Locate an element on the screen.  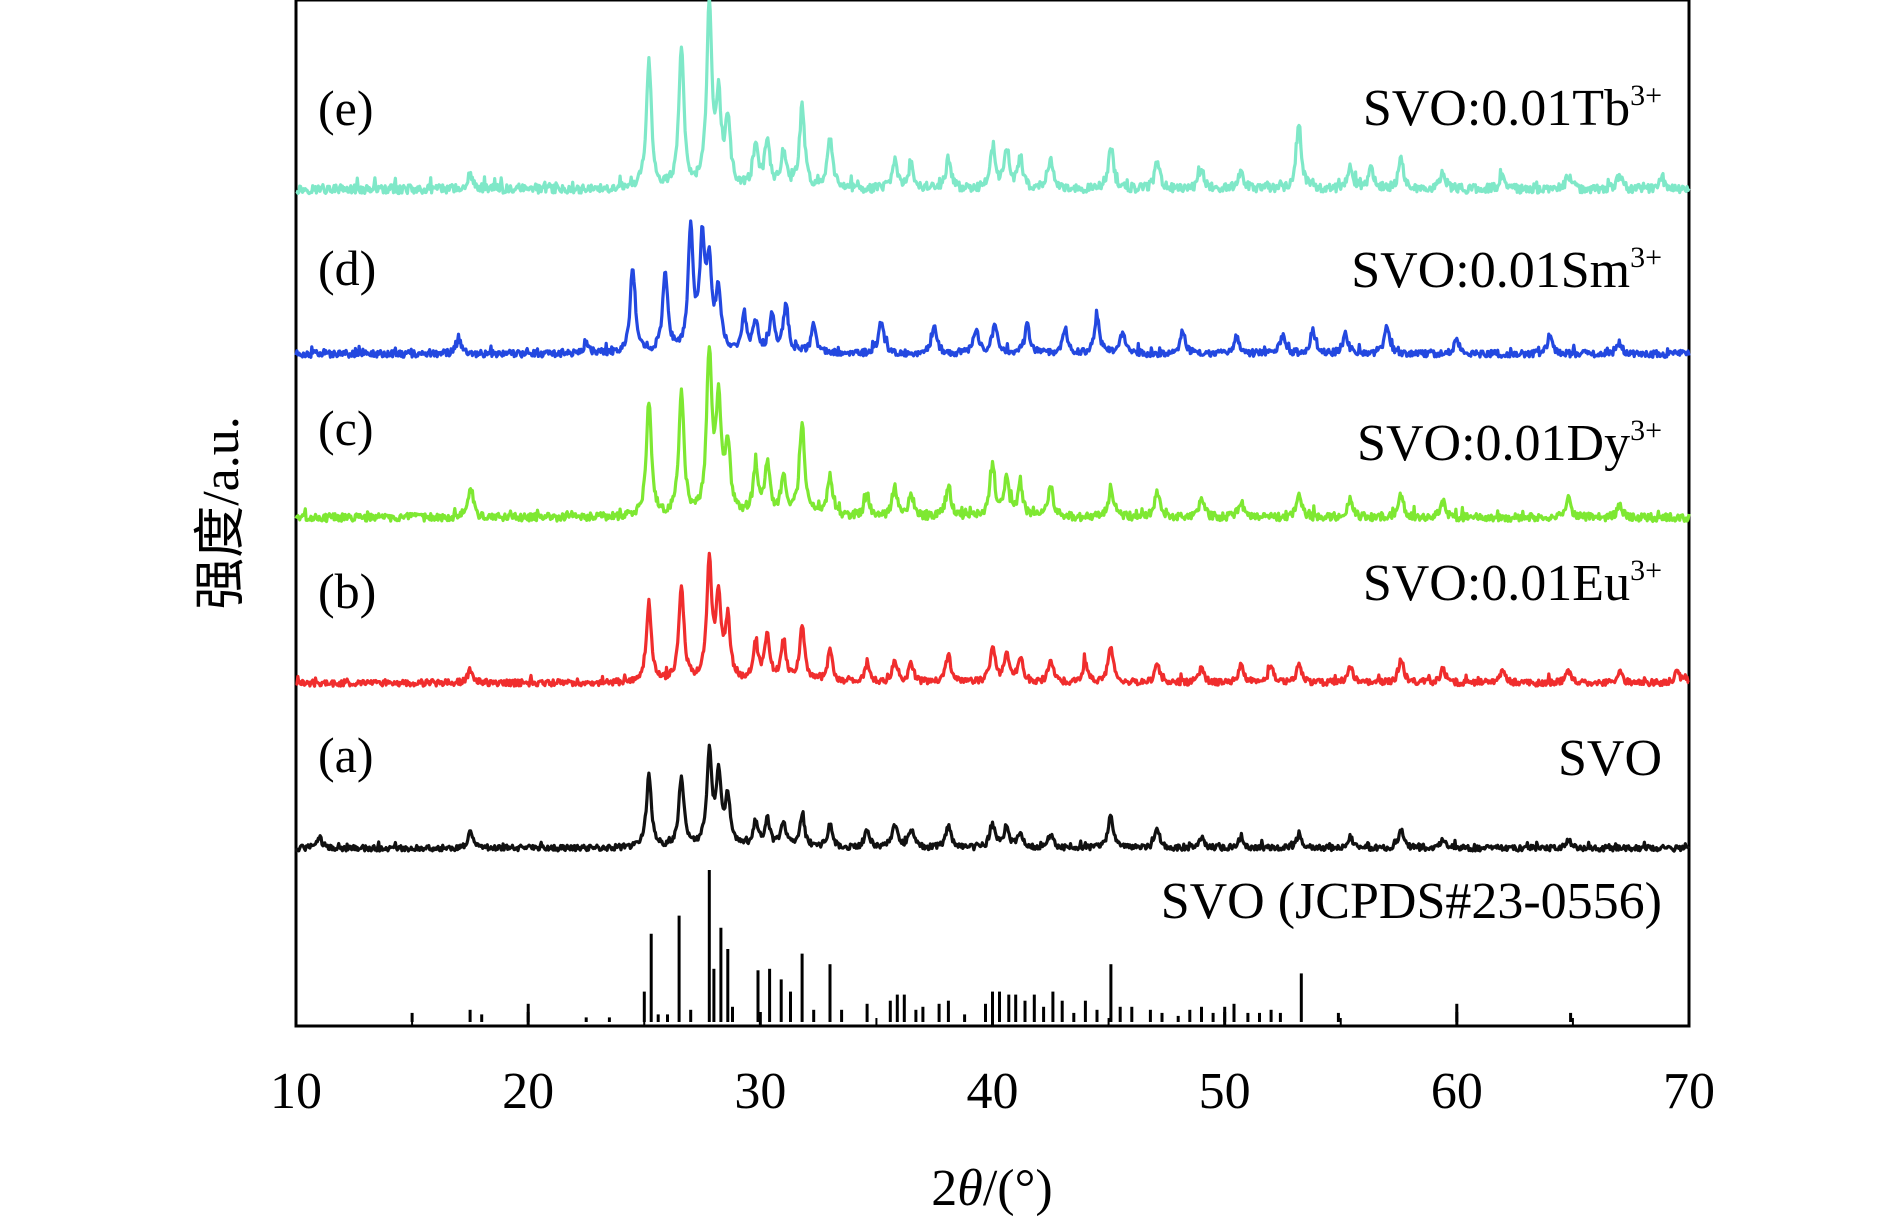
series-letter-label: (c) is located at coordinates (346, 428).